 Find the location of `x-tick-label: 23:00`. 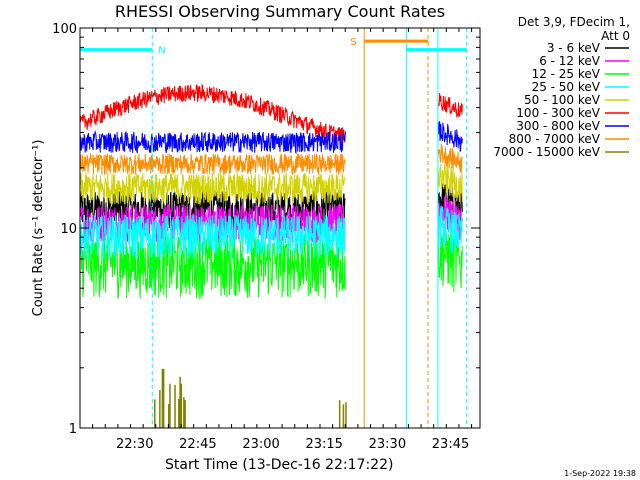

x-tick-label: 23:00 is located at coordinates (260, 444).